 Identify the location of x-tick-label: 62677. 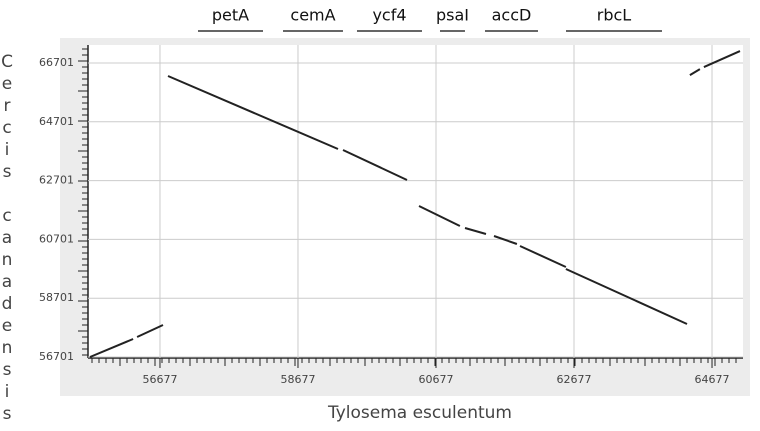
(574, 379).